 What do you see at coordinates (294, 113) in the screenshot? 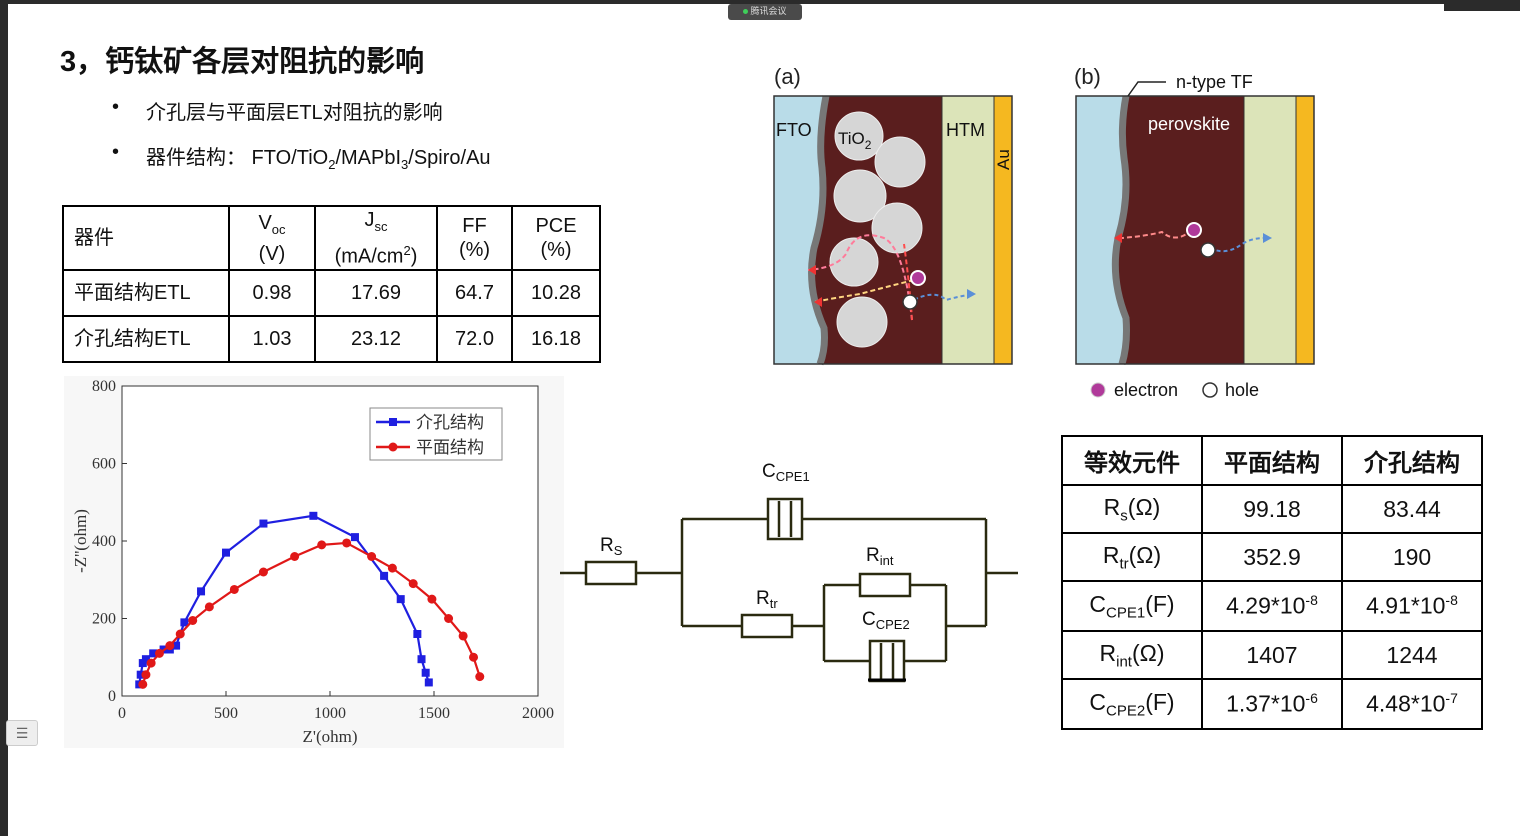
I see `bullet-text: 介孔层与平面层ETL对阻抗的影响` at bounding box center [294, 113].